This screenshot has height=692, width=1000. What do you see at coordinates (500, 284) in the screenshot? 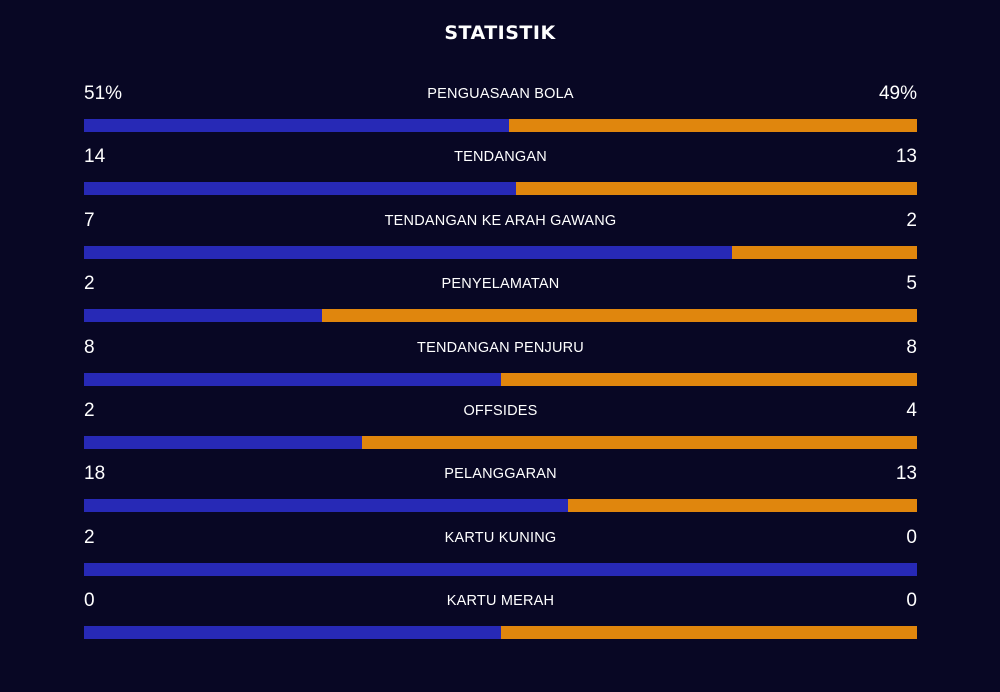
I see `stat-label: PENYELAMATAN` at bounding box center [500, 284].